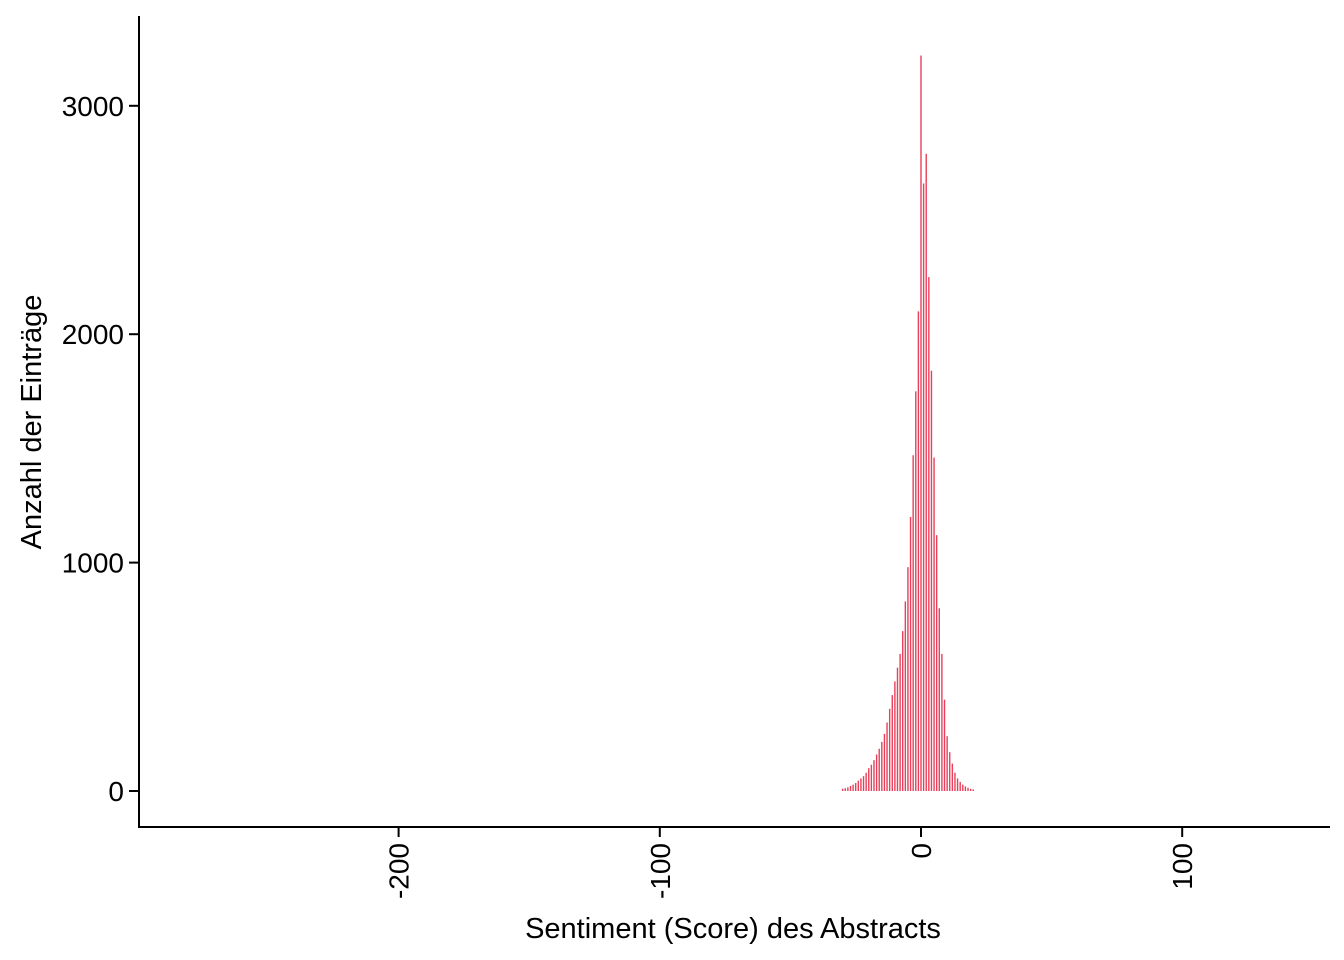 This screenshot has width=1344, height=960. Describe the element at coordinates (733, 929) in the screenshot. I see `x-axis-title: Sentiment (Score) des Abstracts` at that location.